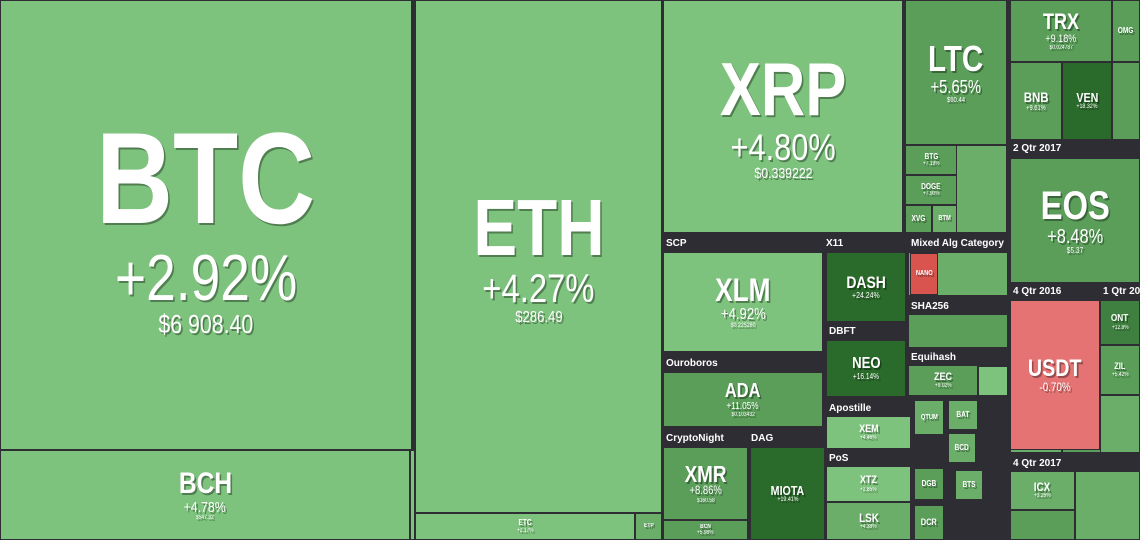 Image resolution: width=1140 pixels, height=540 pixels. I want to click on coin-tile: ETC +2.17%, so click(525, 526).